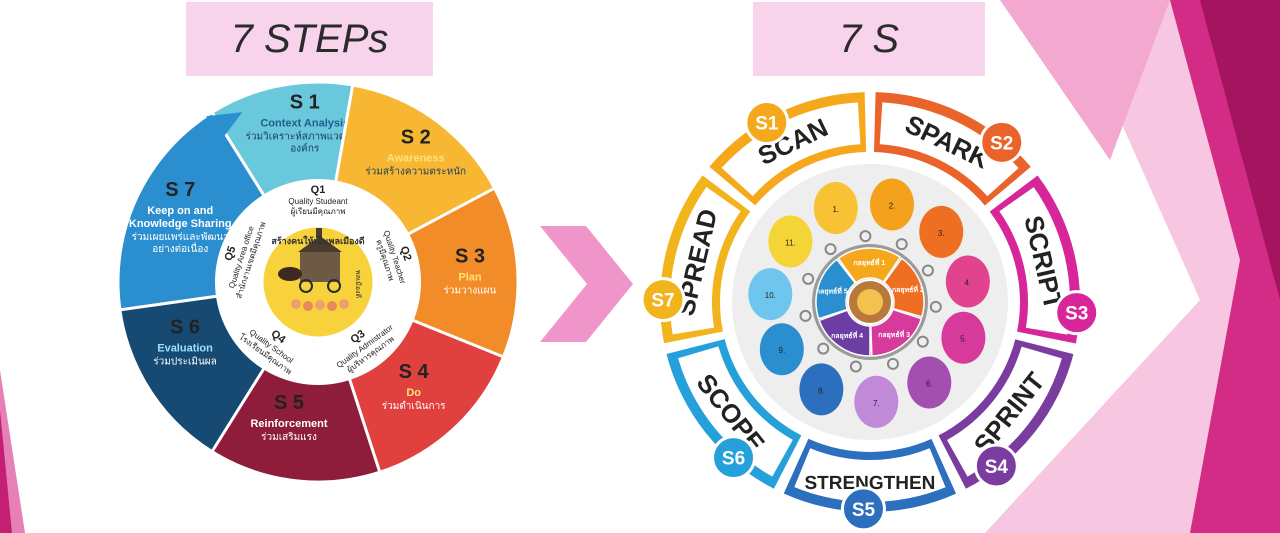 The width and height of the screenshot is (1280, 533). I want to click on bubble-5: 5., so click(963, 337).